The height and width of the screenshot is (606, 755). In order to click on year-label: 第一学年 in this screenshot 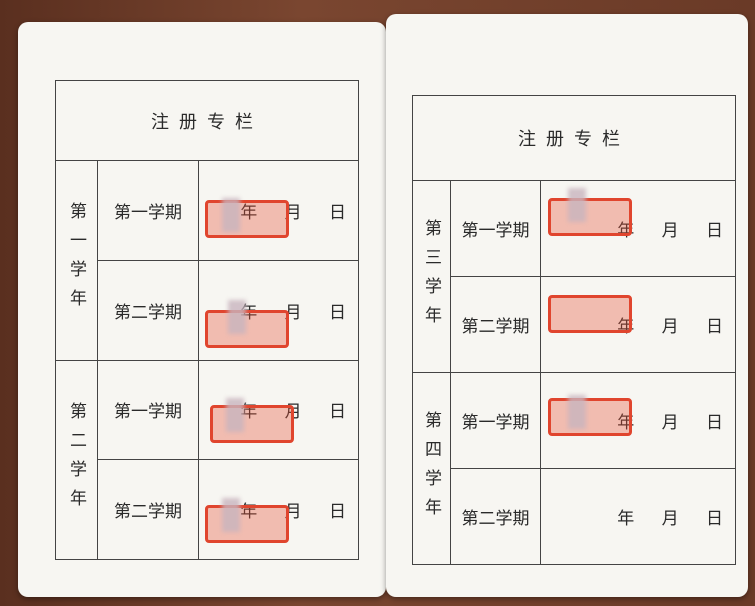, I will do `click(76, 260)`.